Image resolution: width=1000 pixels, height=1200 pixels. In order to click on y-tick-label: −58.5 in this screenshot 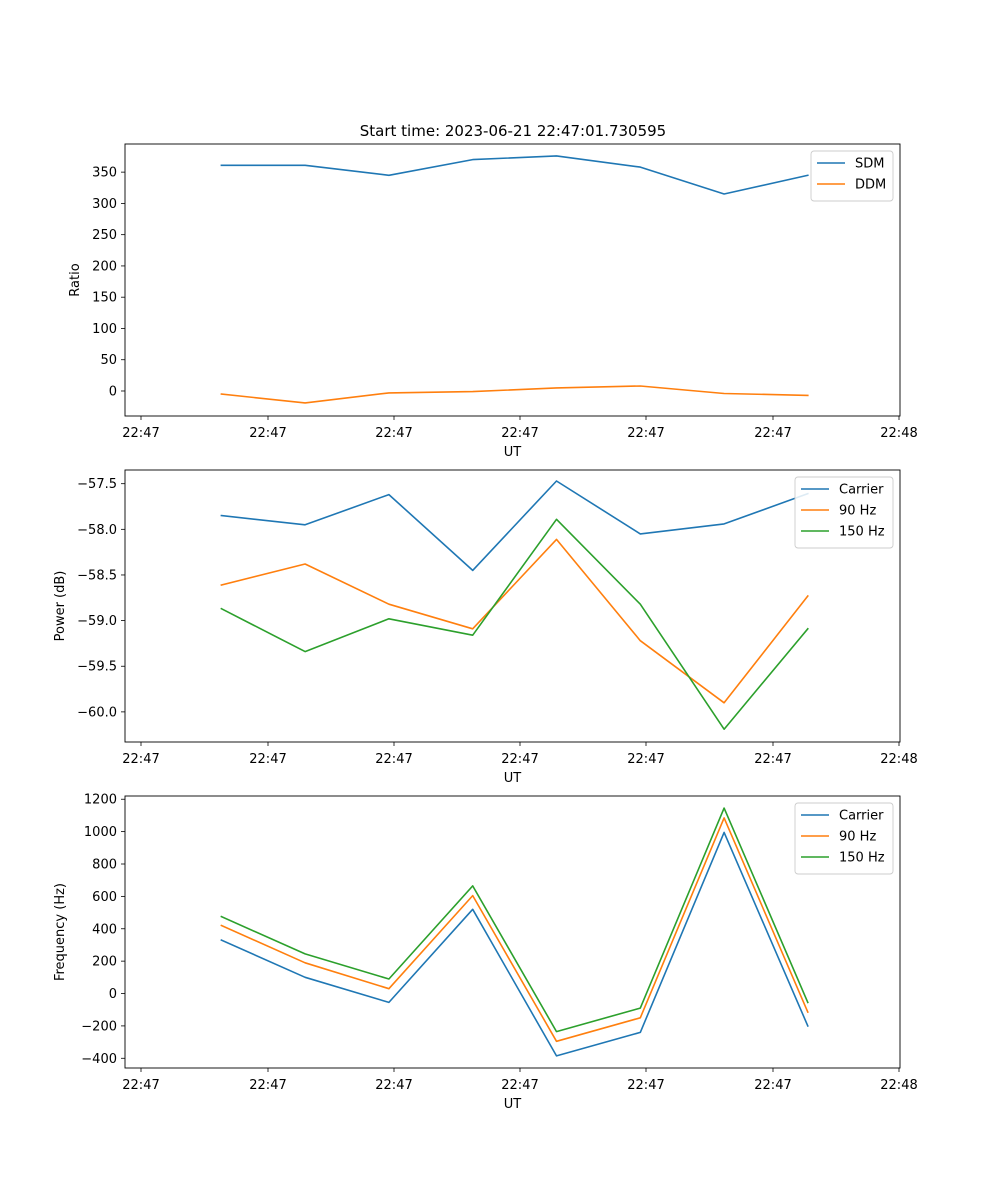, I will do `click(97, 575)`.